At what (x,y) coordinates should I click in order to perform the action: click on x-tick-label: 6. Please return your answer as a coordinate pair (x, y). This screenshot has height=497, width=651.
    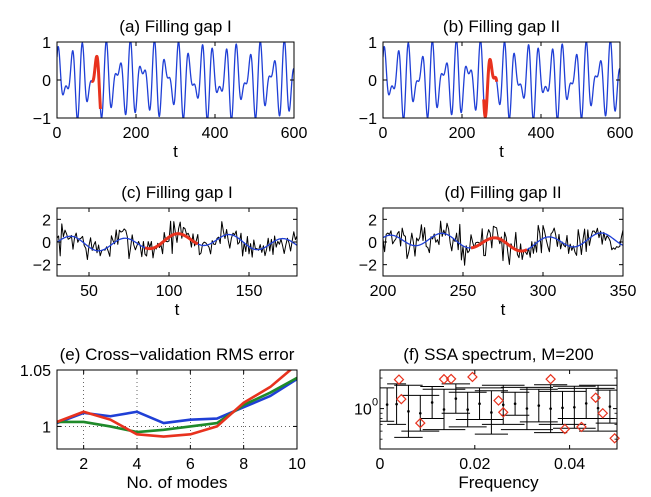
    Looking at the image, I should click on (190, 464).